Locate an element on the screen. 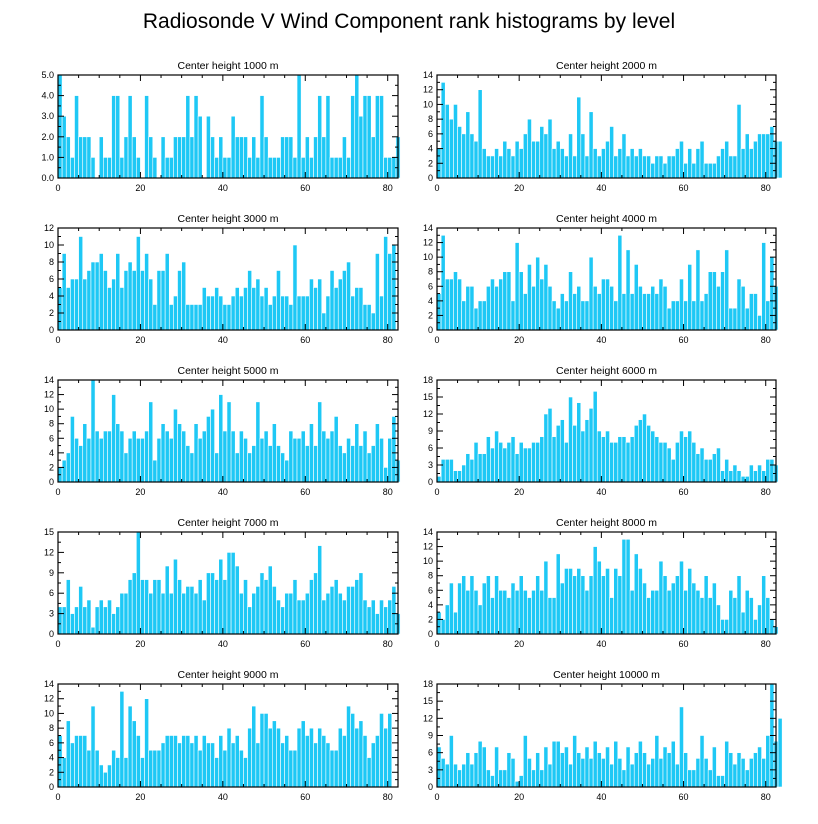 This screenshot has height=824, width=818. panel-title: Center height 9000 m is located at coordinates (228, 675).